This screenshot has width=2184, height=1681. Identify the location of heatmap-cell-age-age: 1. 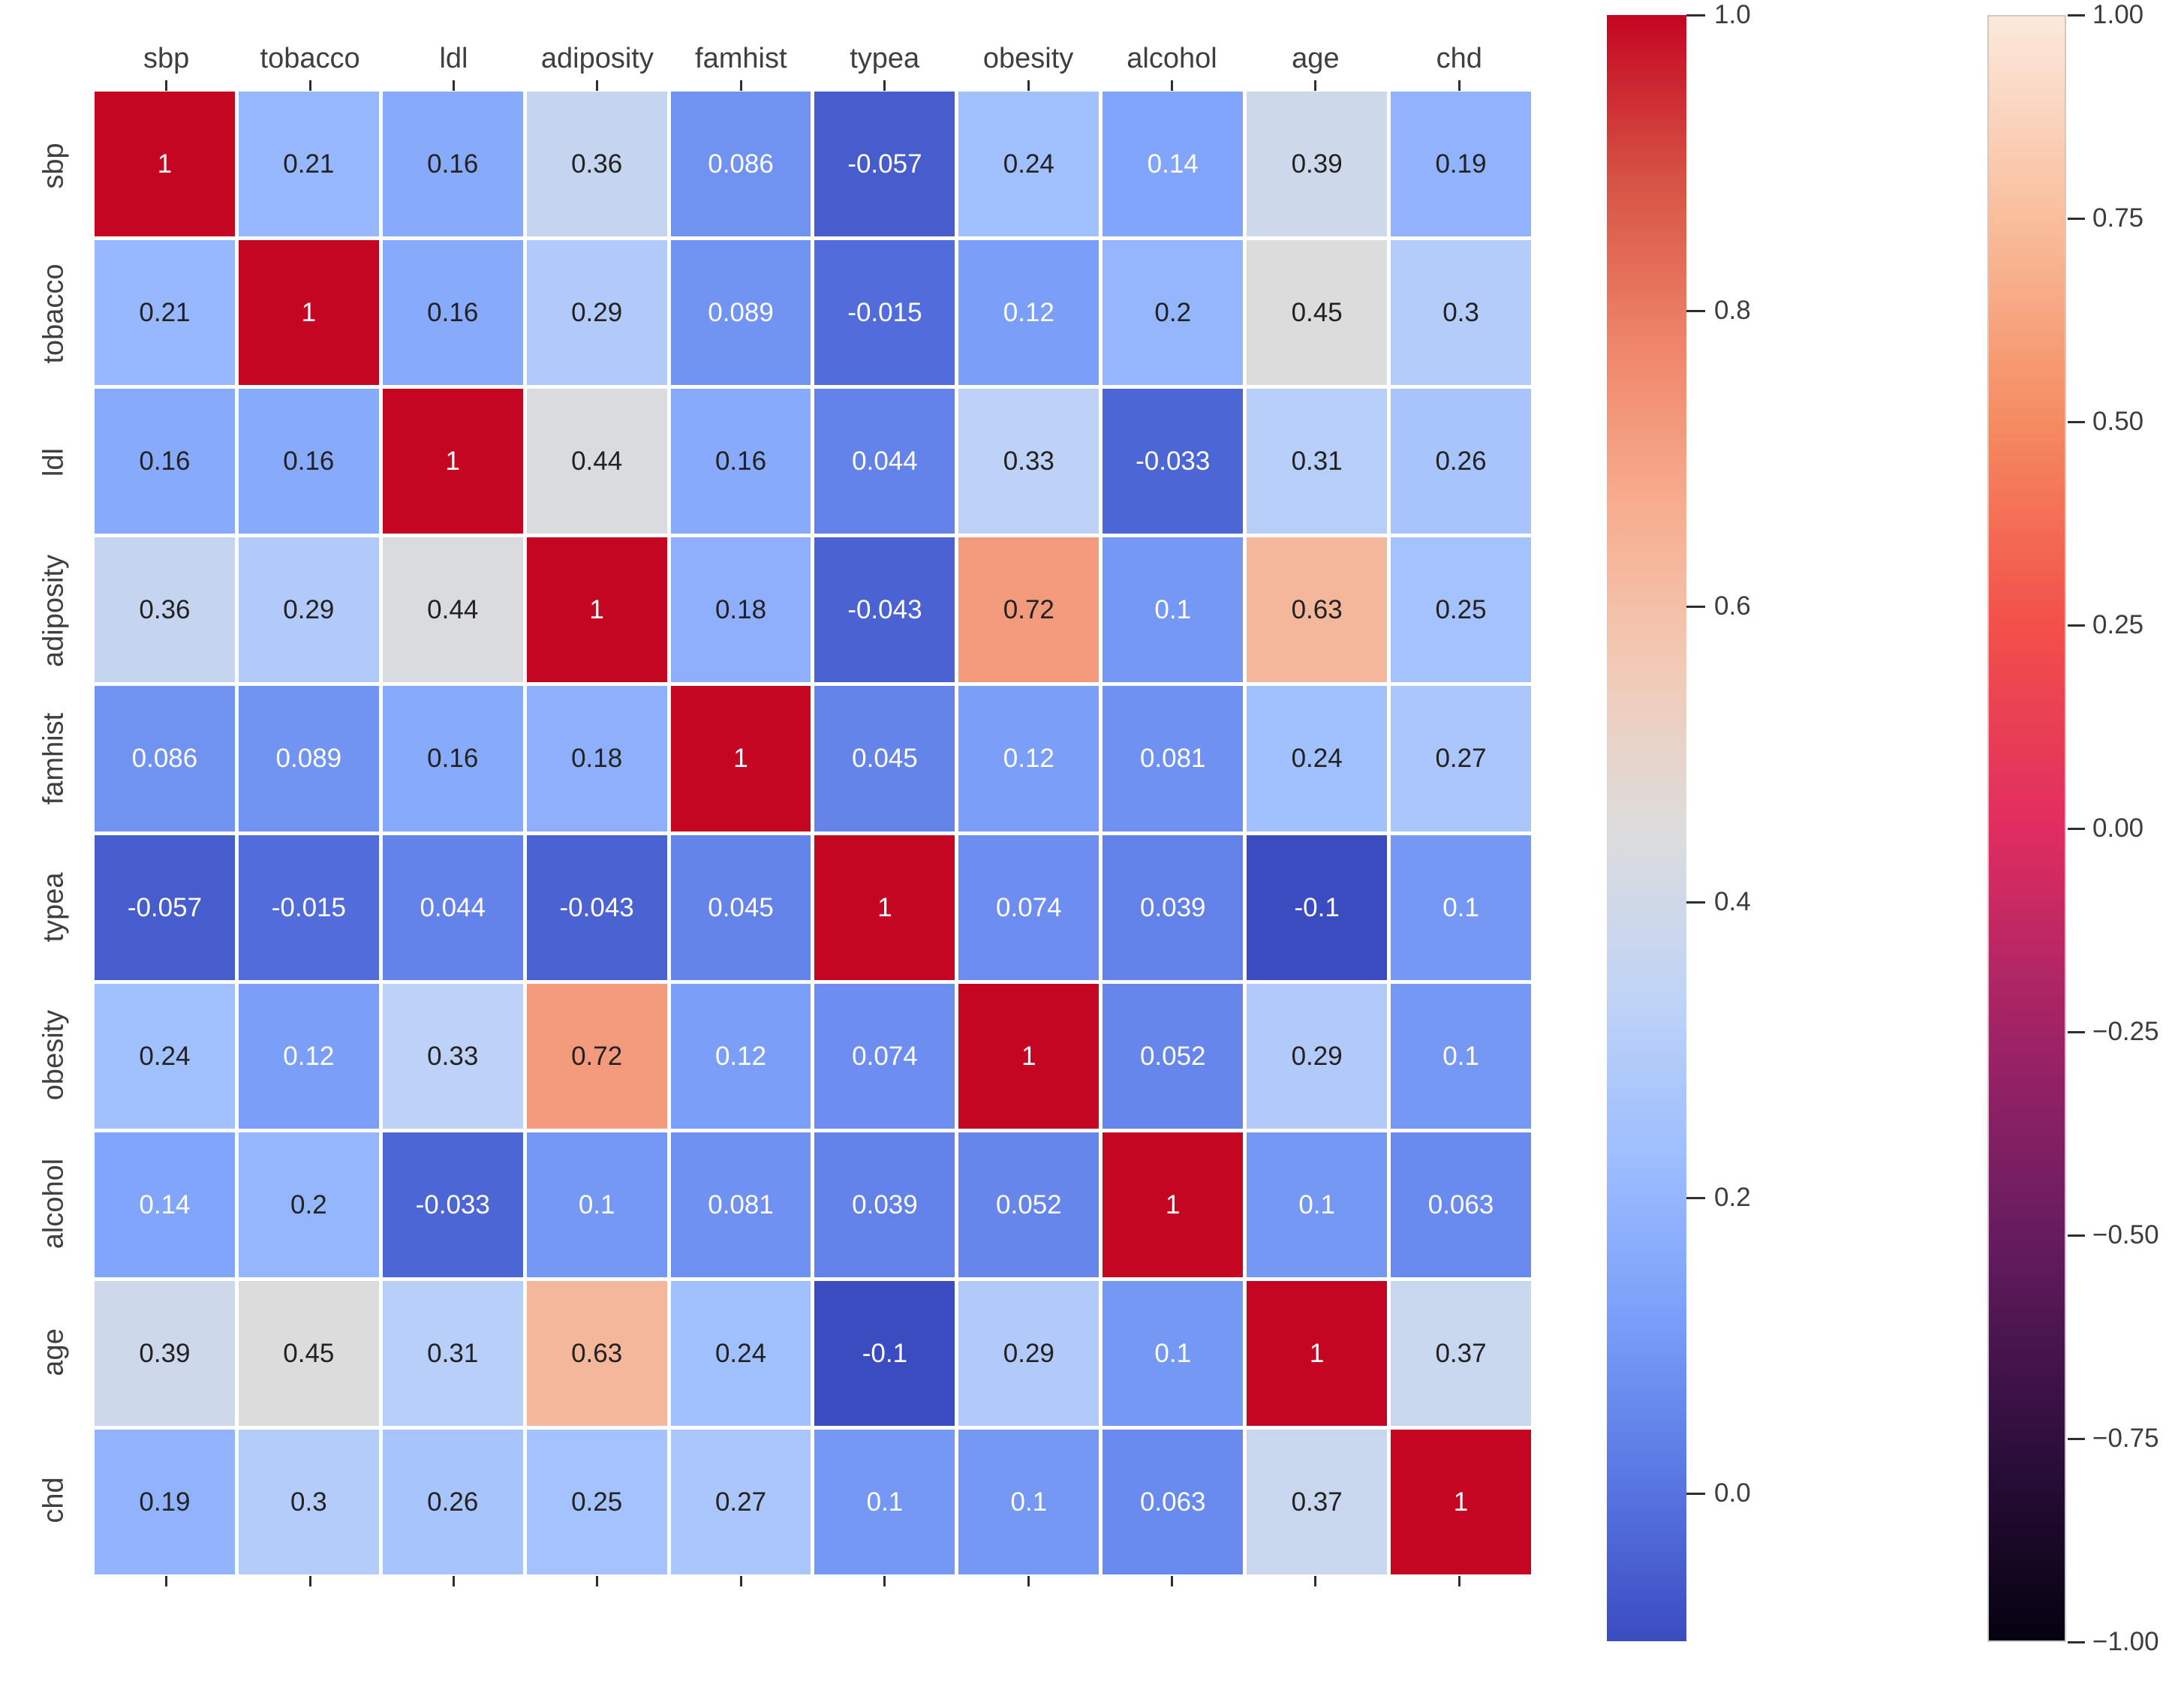
(1317, 1353).